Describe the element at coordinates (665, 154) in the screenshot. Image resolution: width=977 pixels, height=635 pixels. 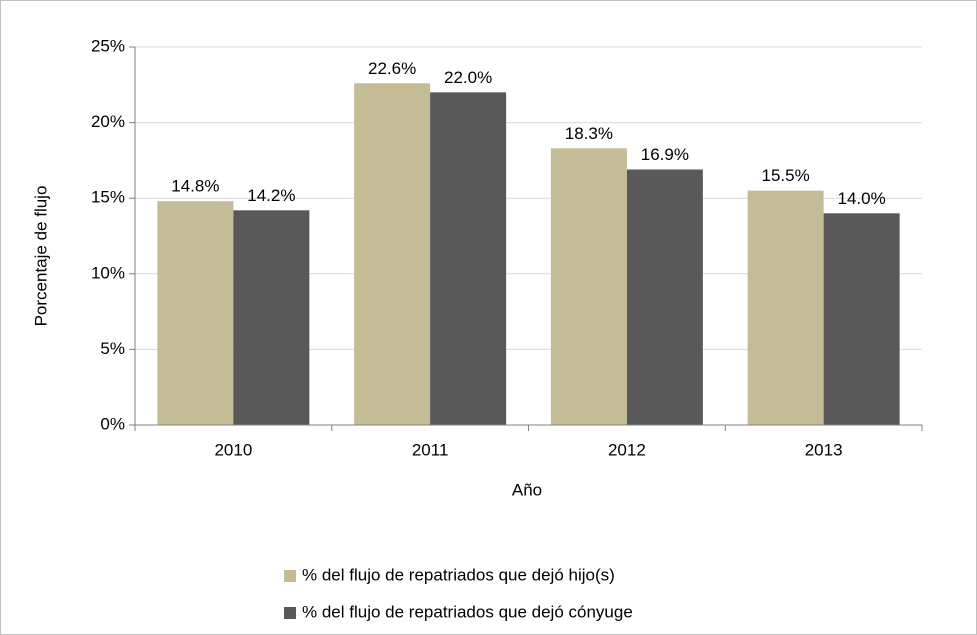
I see `data-label: 16.9%` at that location.